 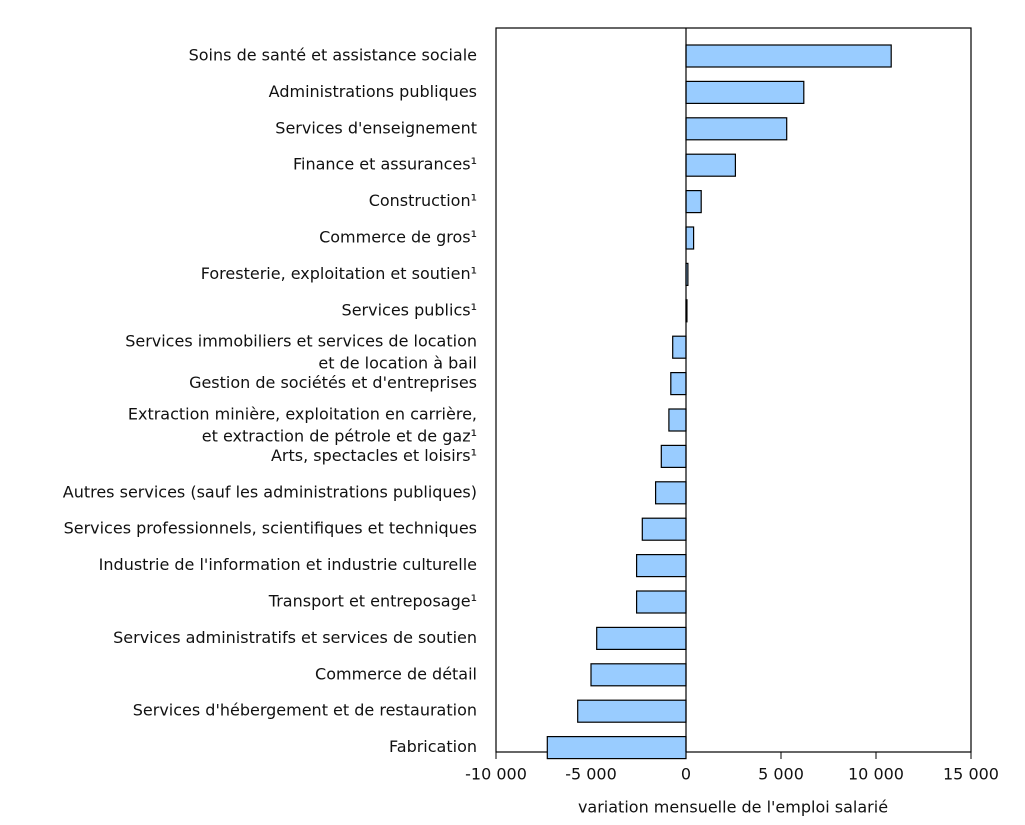 I want to click on y-tick-label: Commerce de gros¹, so click(x=398, y=237).